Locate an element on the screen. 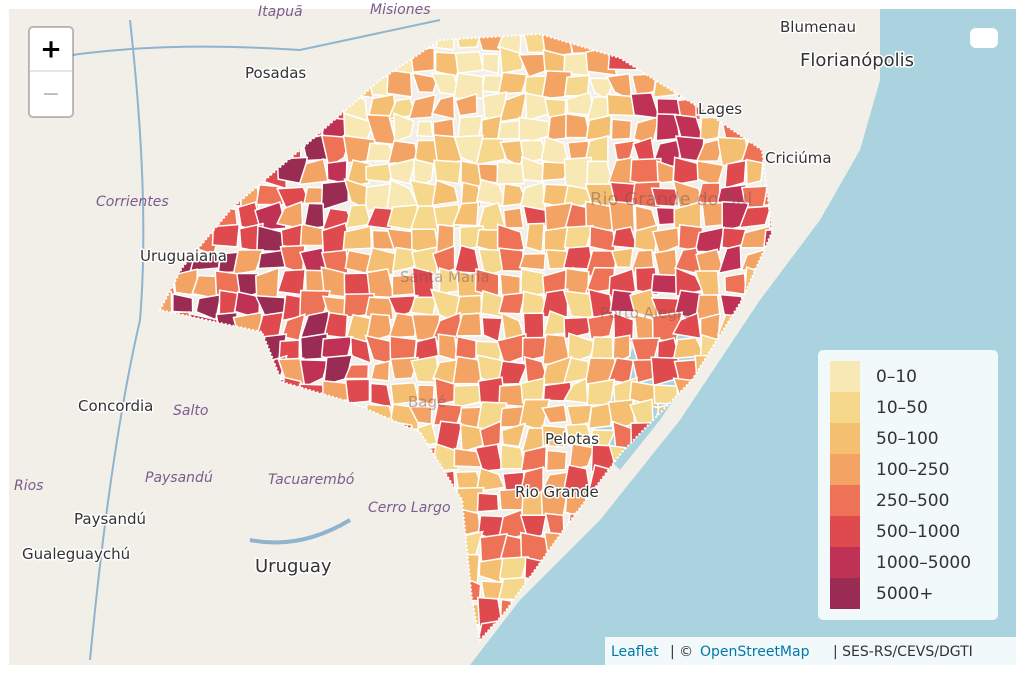  attribution-link: Leaflet is located at coordinates (635, 652).